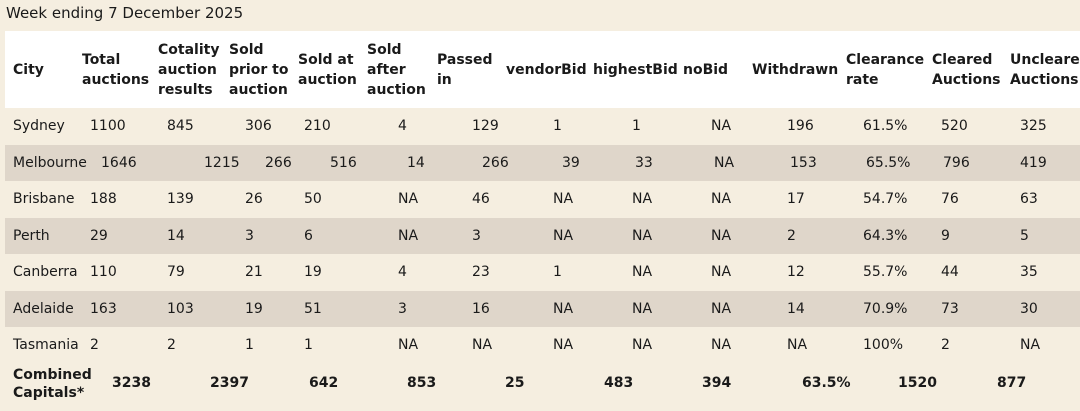 The width and height of the screenshot is (1080, 411). What do you see at coordinates (481, 199) in the screenshot?
I see `table-cell: 46` at bounding box center [481, 199].